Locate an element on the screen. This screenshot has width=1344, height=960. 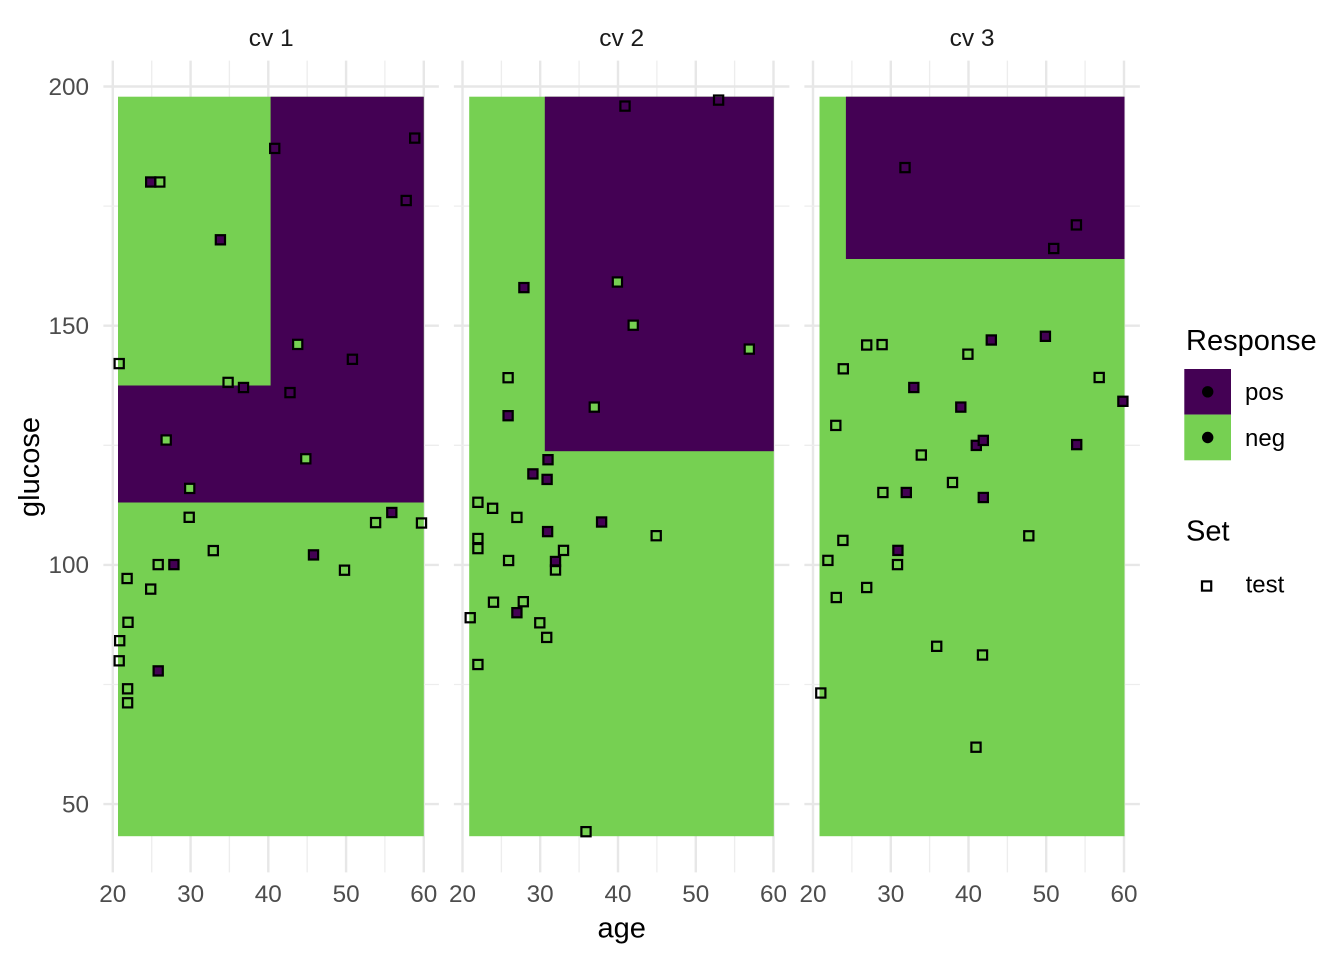
svg-text: cv 2 is located at coordinates (621, 38).